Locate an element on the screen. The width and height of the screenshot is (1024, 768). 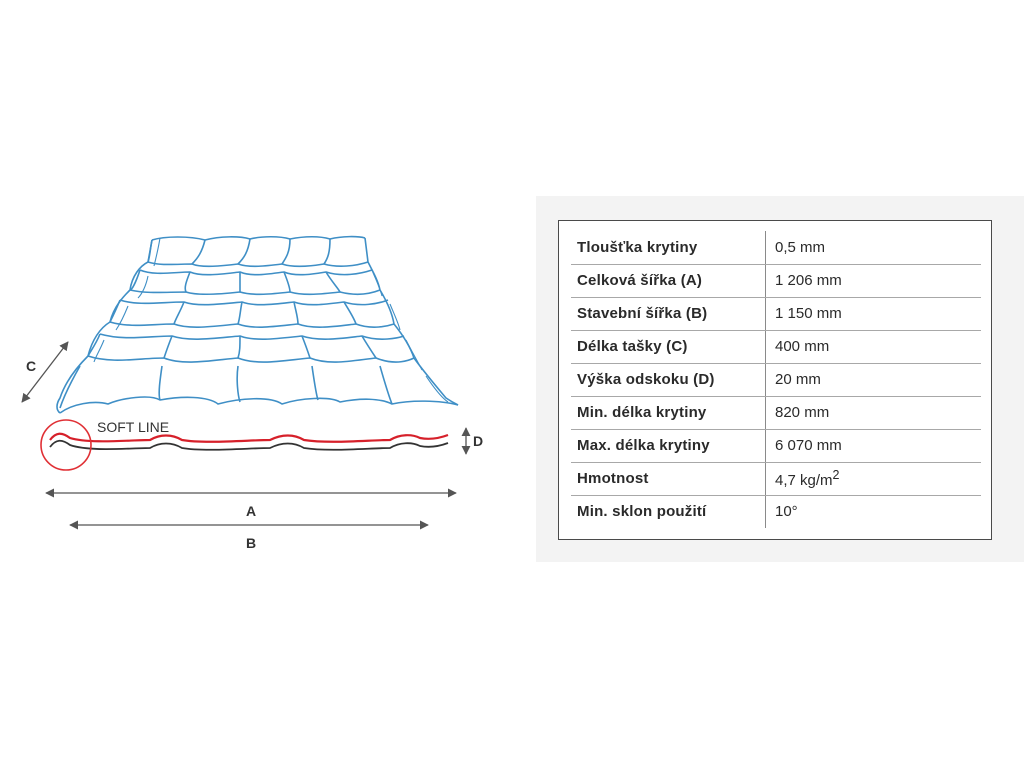
profile-name-label: SOFT LINE is located at coordinates (133, 427).